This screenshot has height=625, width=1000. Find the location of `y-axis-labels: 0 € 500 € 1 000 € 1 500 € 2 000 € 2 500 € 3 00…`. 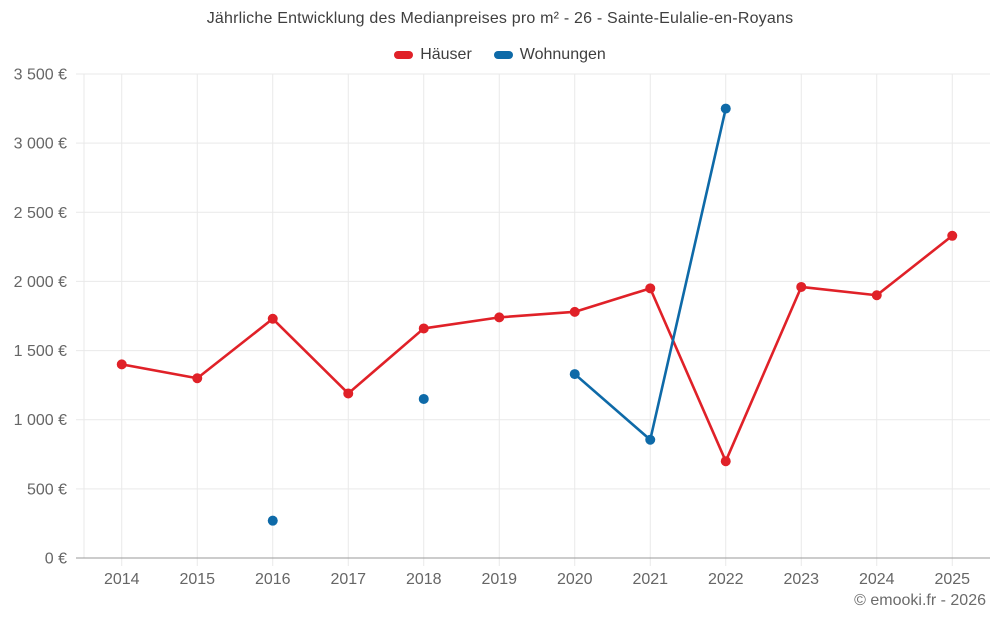

y-axis-labels: 0 € 500 € 1 000 € 1 500 € 2 000 € 2 500 € 3 00… is located at coordinates (40, 317).